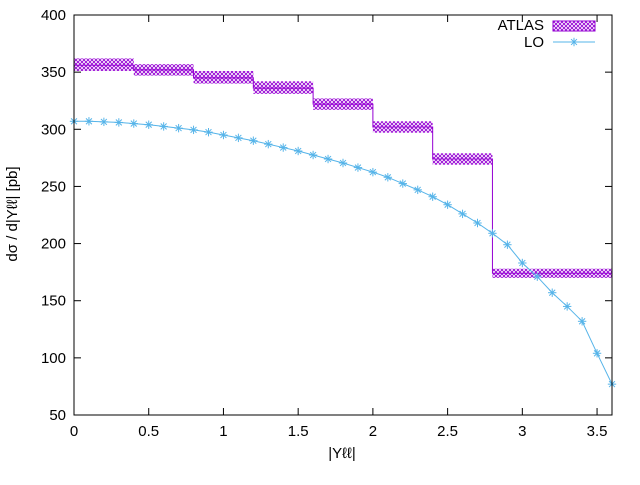 The height and width of the screenshot is (485, 640). What do you see at coordinates (521, 25) in the screenshot?
I see `legend-label-atlas: ATLAS` at bounding box center [521, 25].